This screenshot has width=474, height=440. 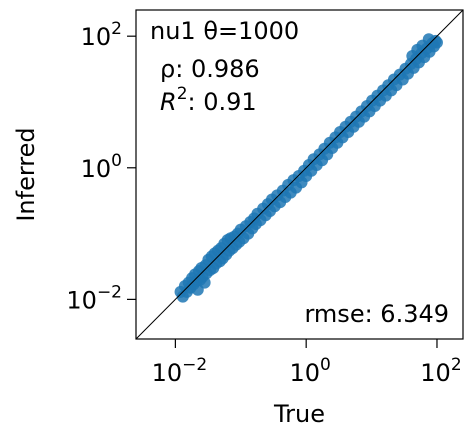 What do you see at coordinates (210, 69) in the screenshot?
I see `rho-annotation: ρ: 0.986` at bounding box center [210, 69].